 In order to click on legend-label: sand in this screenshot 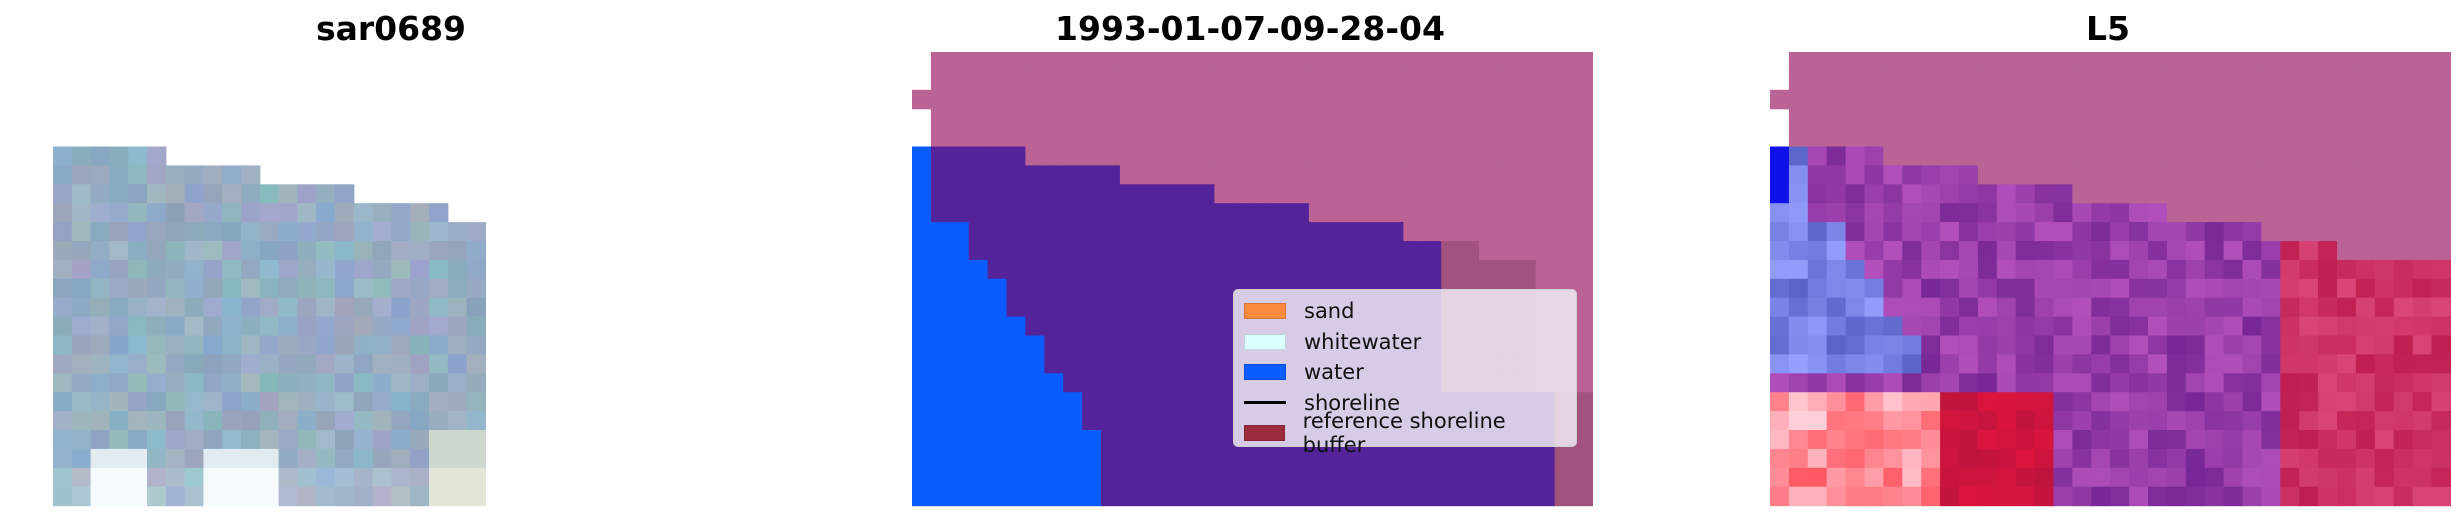, I will do `click(1329, 311)`.